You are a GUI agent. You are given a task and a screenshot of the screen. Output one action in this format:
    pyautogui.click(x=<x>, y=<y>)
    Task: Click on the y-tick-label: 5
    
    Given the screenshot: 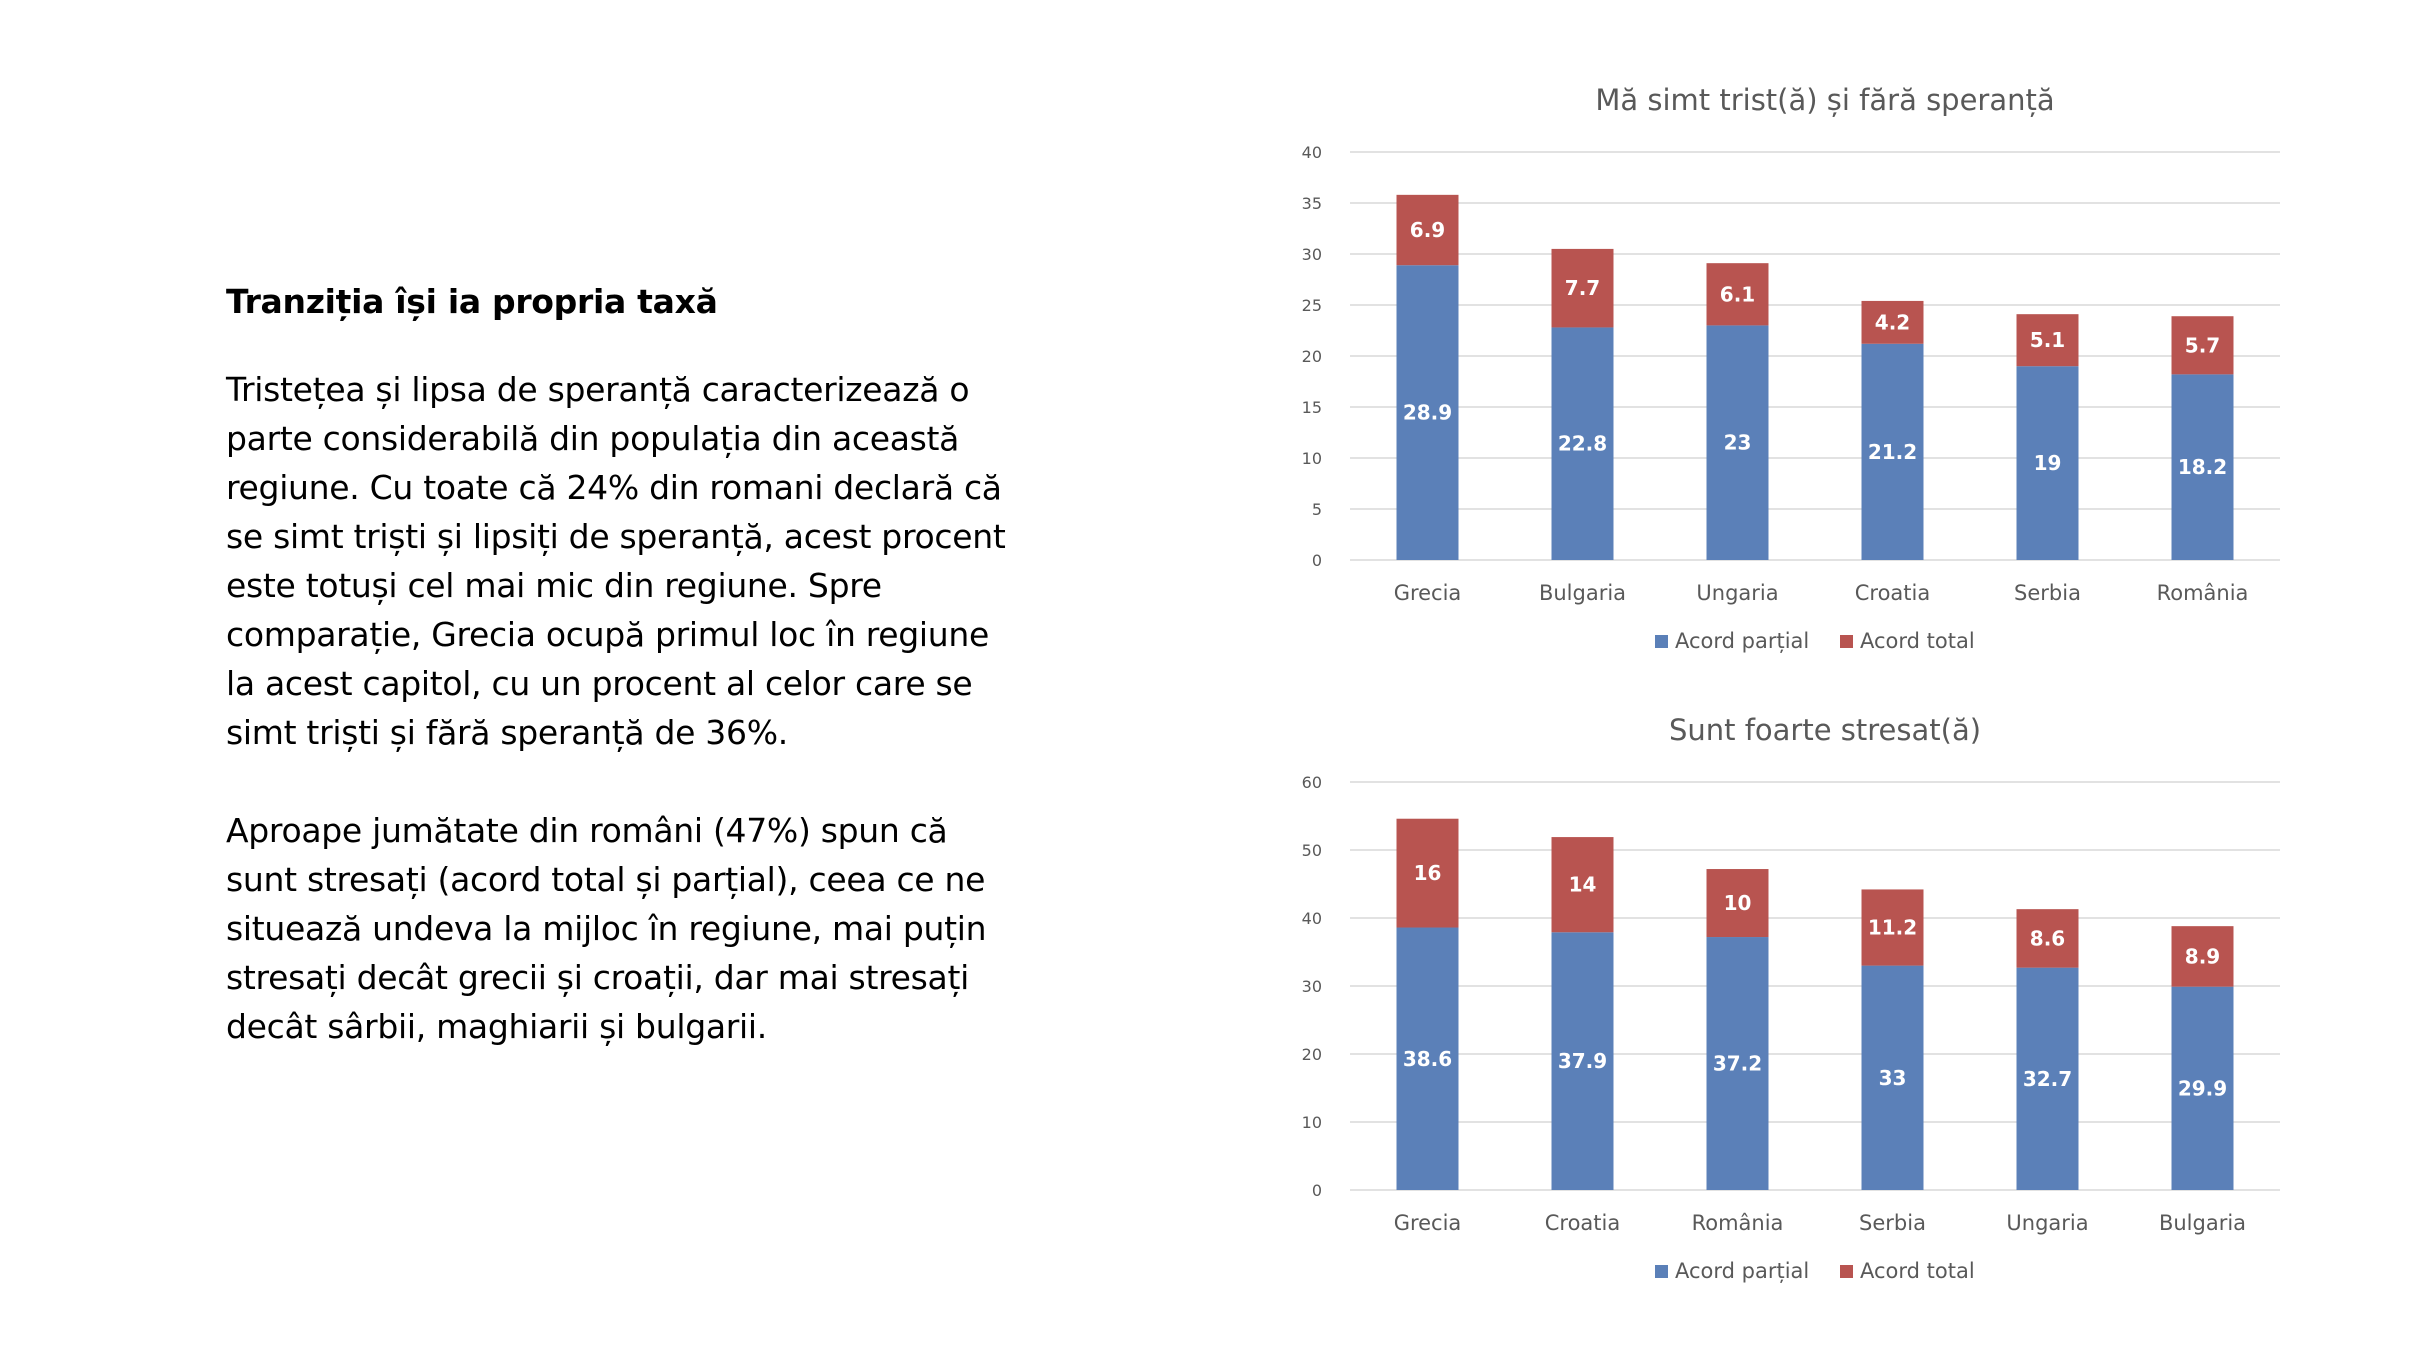 What is the action you would take?
    pyautogui.click(x=1317, y=509)
    